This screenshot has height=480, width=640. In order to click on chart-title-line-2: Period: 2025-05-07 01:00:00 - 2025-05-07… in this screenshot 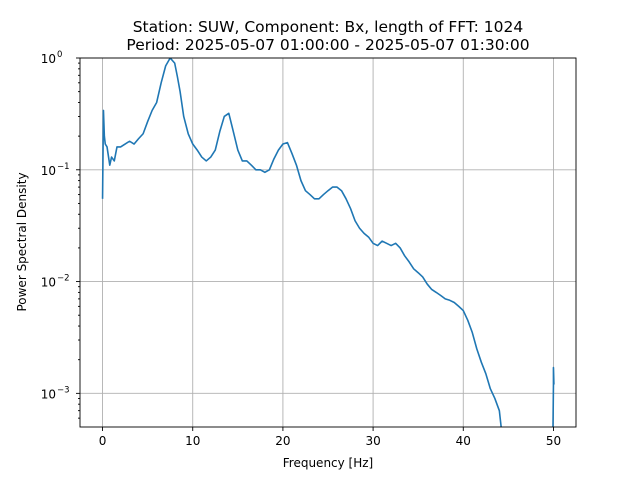, I will do `click(327, 45)`.